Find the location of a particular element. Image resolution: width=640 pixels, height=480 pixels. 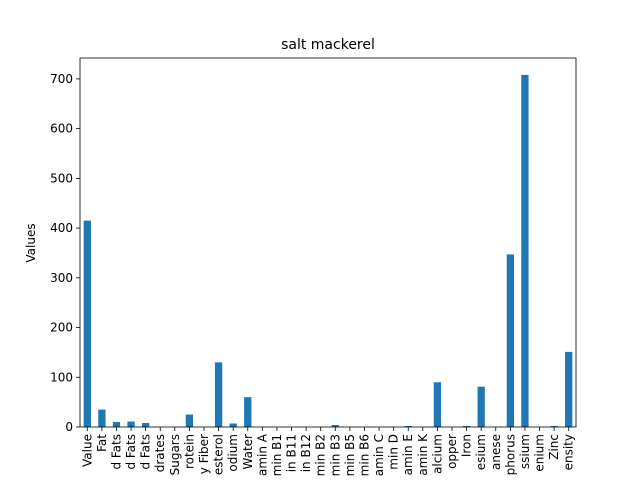

x-tick-label: enium is located at coordinates (540, 453).